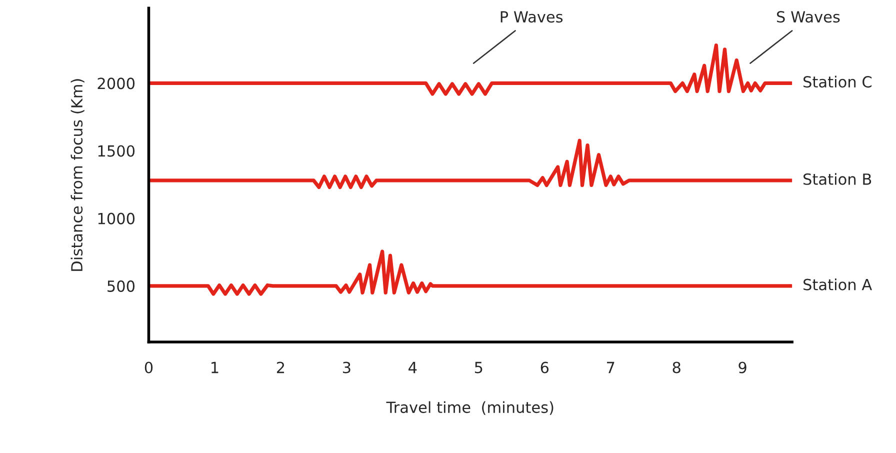 Image resolution: width=896 pixels, height=453 pixels. Describe the element at coordinates (808, 17) in the screenshot. I see `annotation: S Waves` at that location.